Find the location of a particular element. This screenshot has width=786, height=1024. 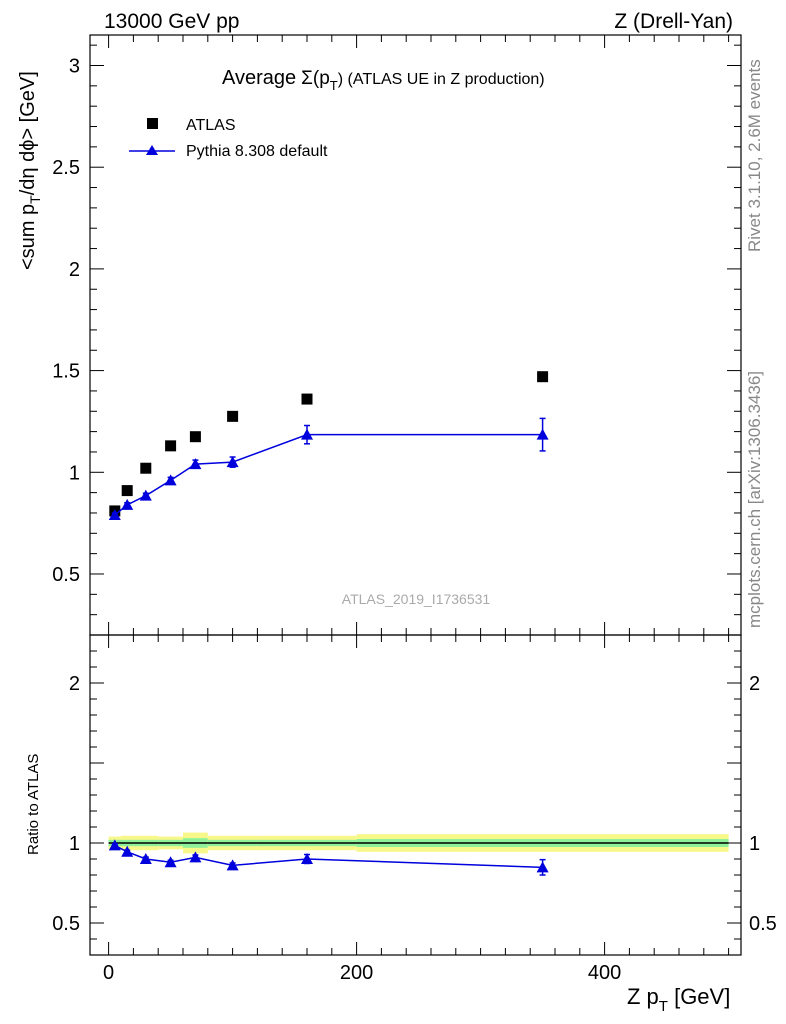

y-tick-label: 2.5 is located at coordinates (66, 168).